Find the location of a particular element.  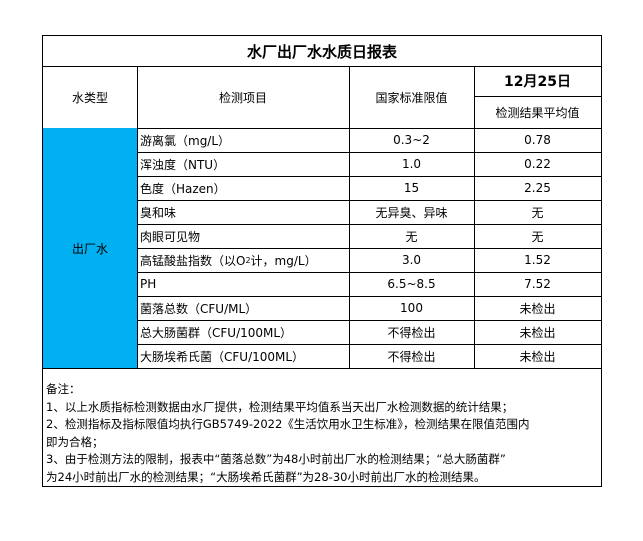

row-standard: 6.5~8.5 is located at coordinates (411, 284).